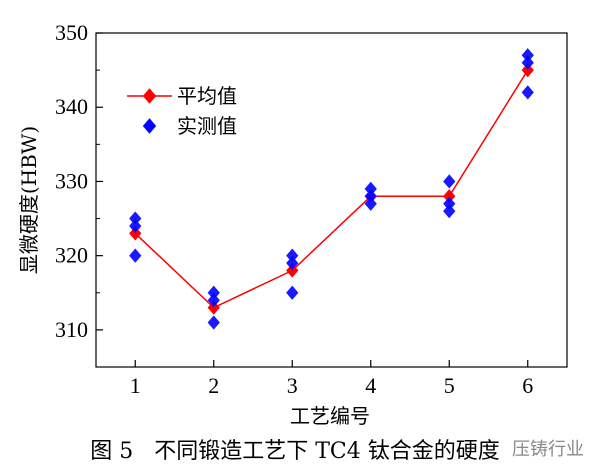 The image size is (591, 472). I want to click on y-axis: 310 320 330 340 350, so click(79, 194).